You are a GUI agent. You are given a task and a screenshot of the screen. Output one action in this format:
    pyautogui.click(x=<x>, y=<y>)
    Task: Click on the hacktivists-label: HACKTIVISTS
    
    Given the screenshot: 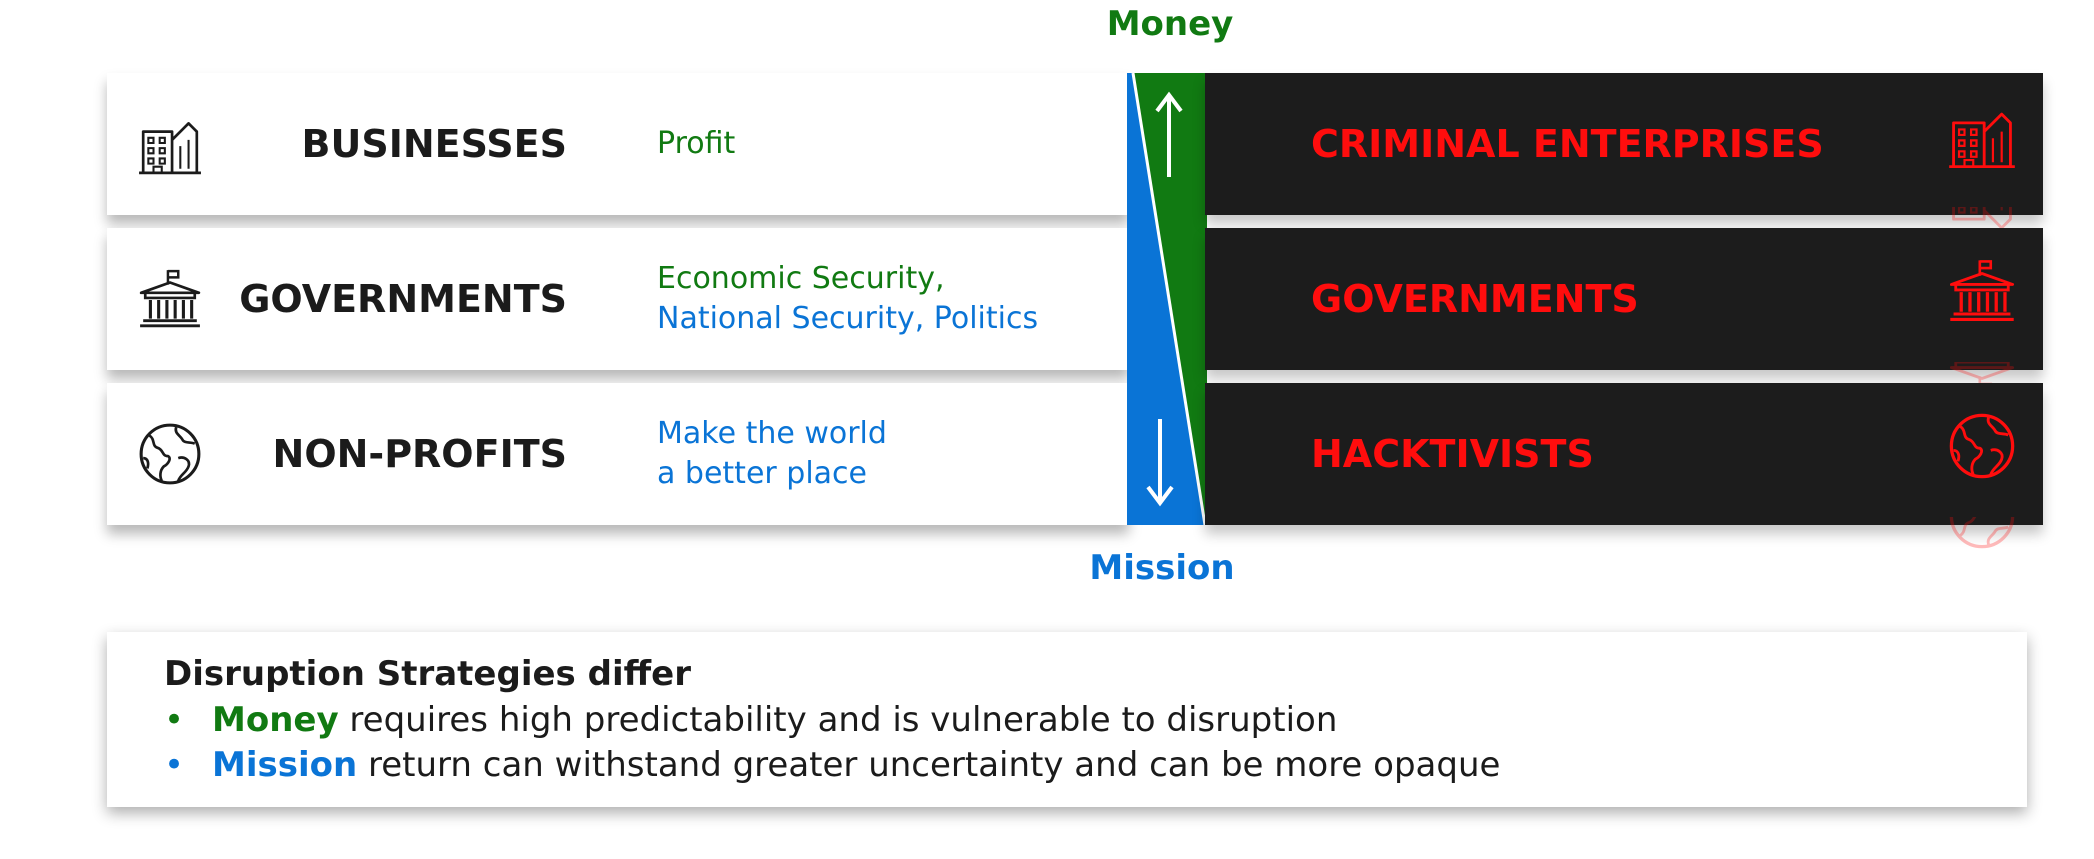 What is the action you would take?
    pyautogui.click(x=1452, y=454)
    